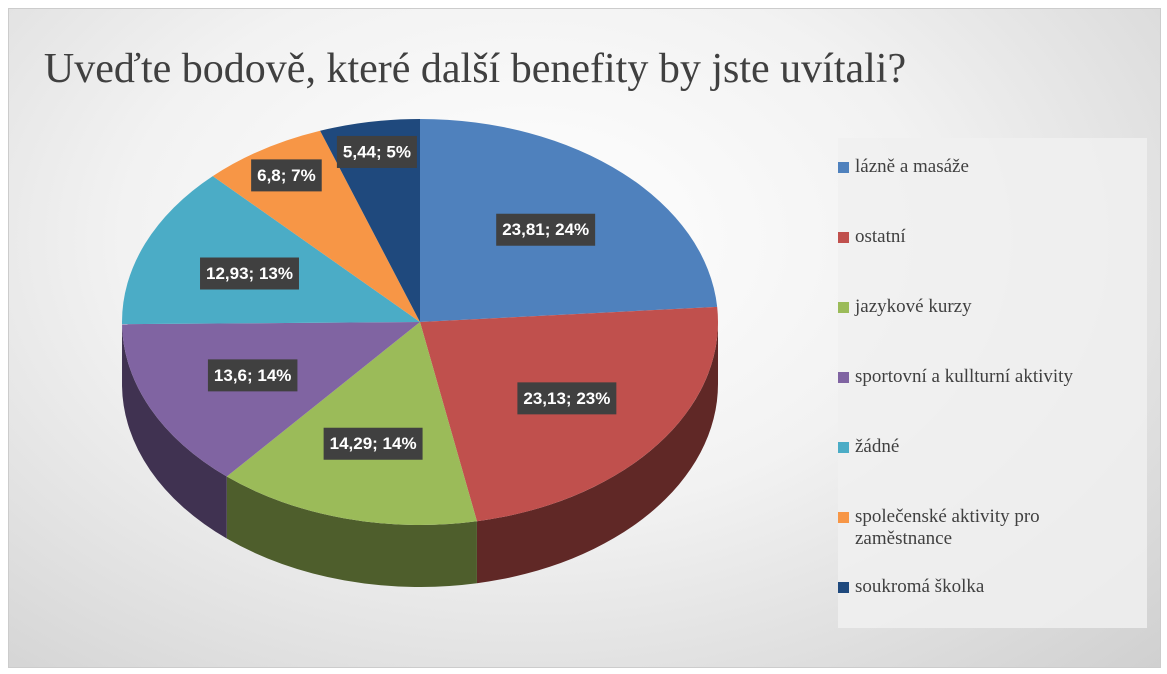 The image size is (1167, 674). I want to click on data-label-group: 12,93; 13%, so click(249, 273).